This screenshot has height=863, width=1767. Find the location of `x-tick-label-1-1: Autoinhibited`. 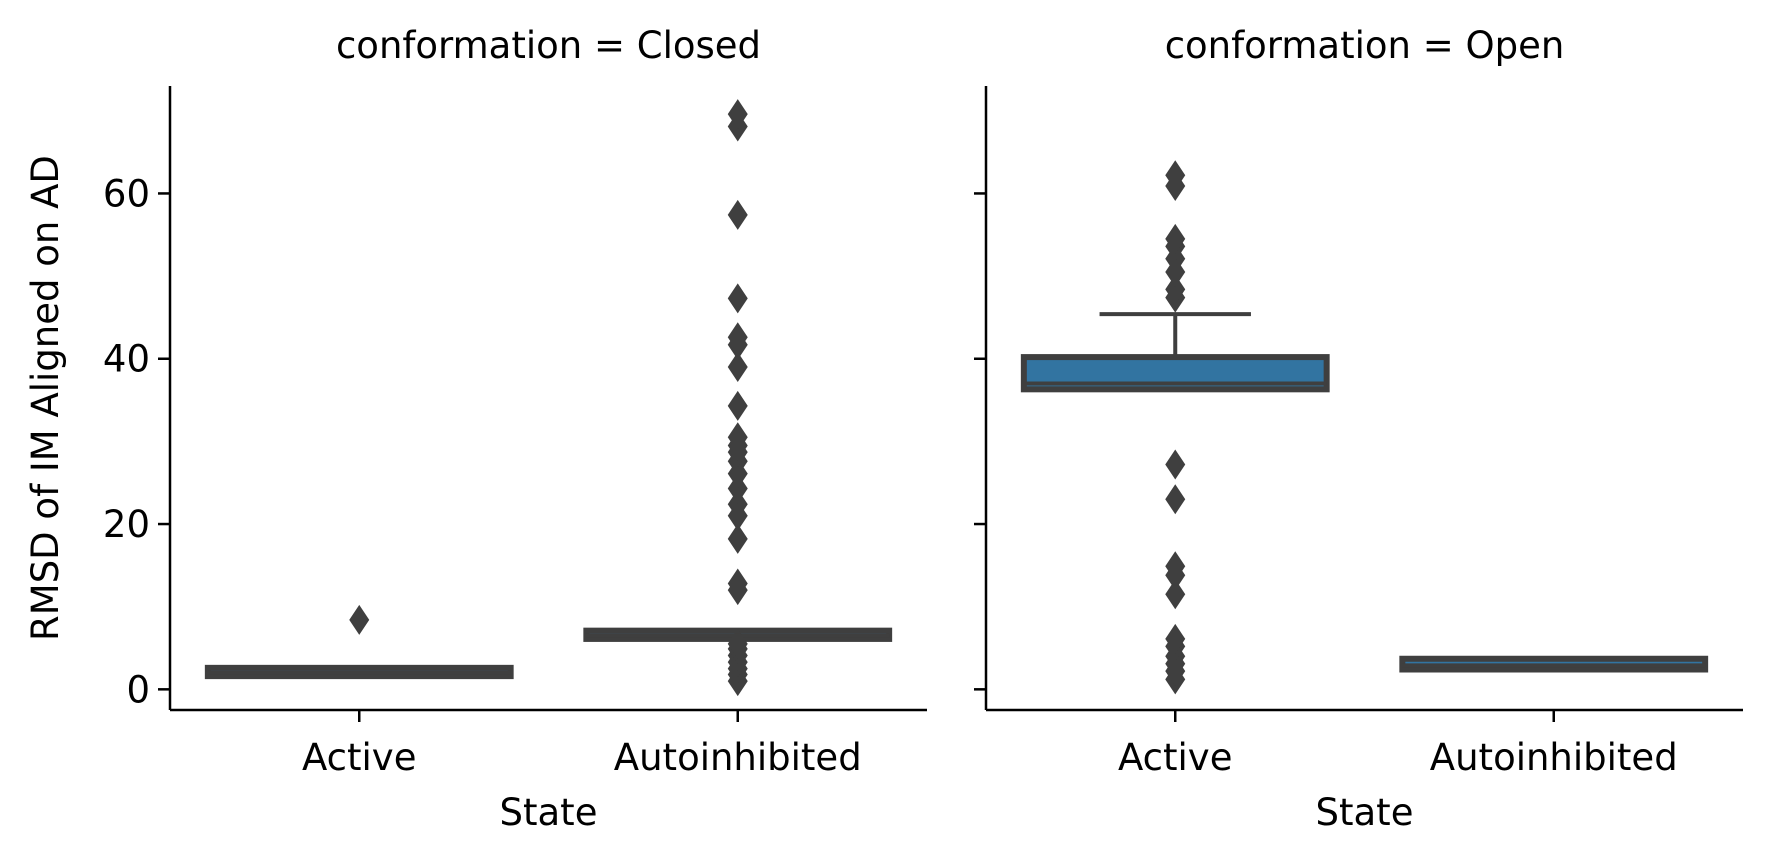

x-tick-label-1-1: Autoinhibited is located at coordinates (1554, 757).